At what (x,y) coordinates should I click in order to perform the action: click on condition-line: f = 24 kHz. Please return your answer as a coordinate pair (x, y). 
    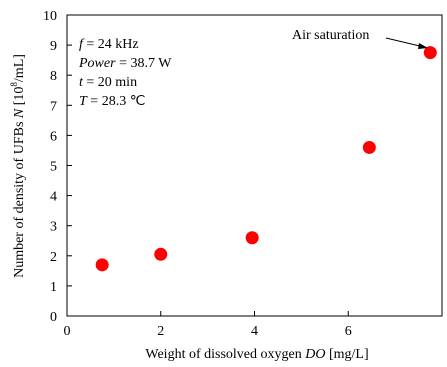
    Looking at the image, I should click on (109, 44).